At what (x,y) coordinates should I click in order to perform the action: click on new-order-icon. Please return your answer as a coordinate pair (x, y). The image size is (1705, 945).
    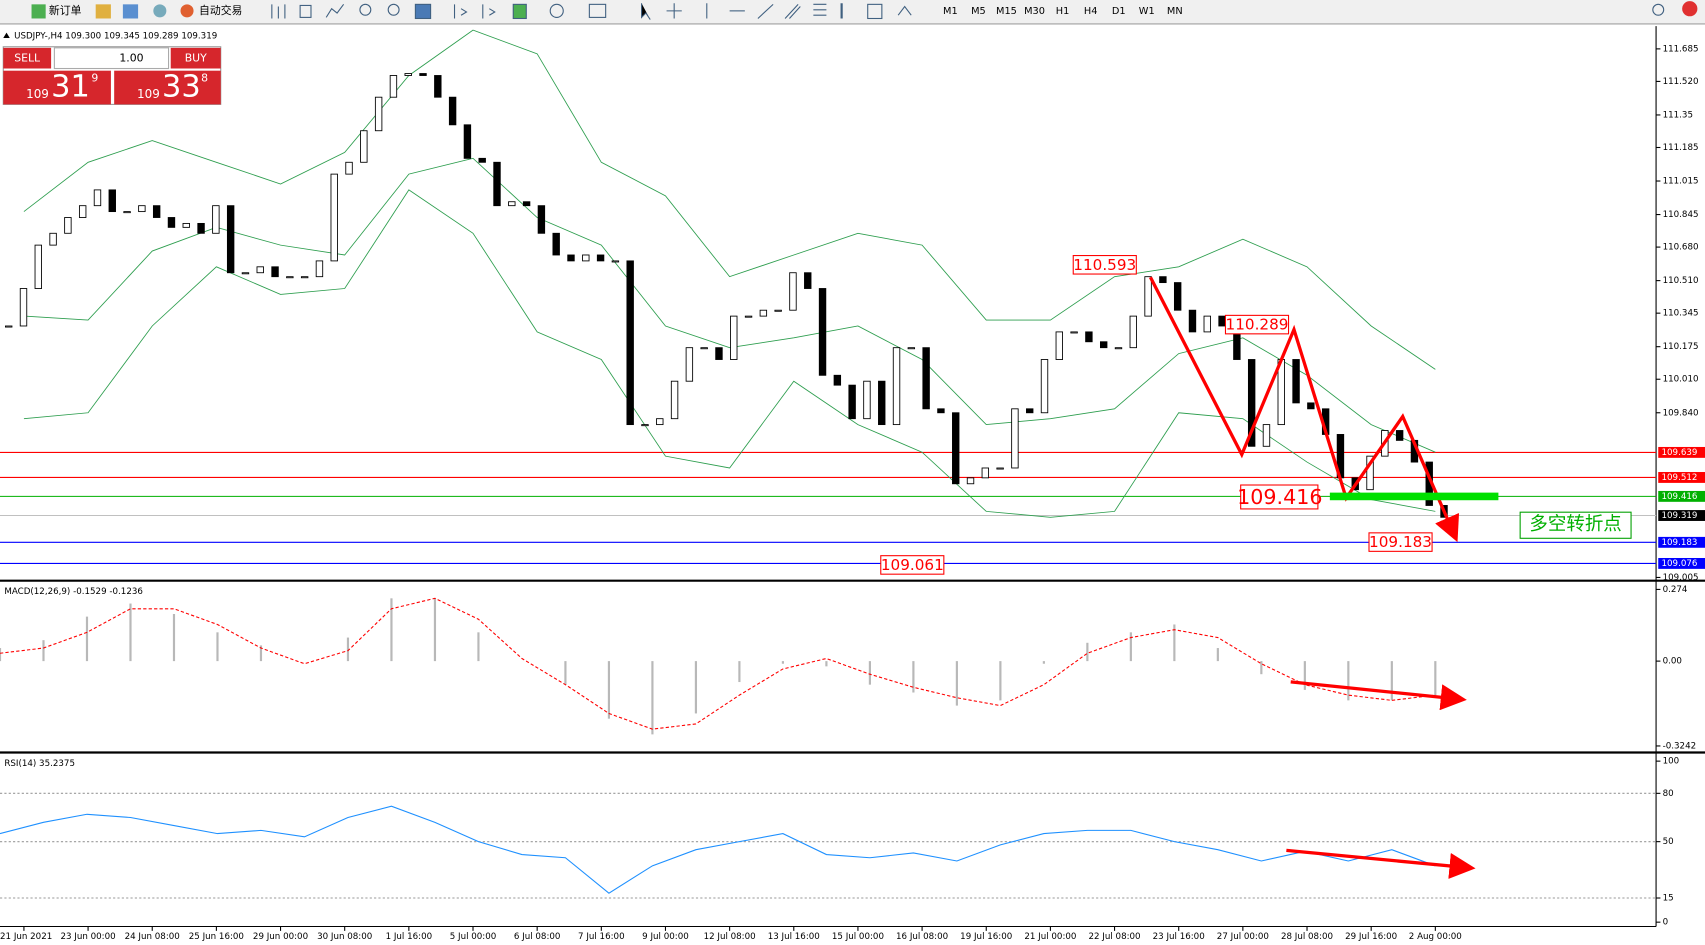
    Looking at the image, I should click on (38, 11).